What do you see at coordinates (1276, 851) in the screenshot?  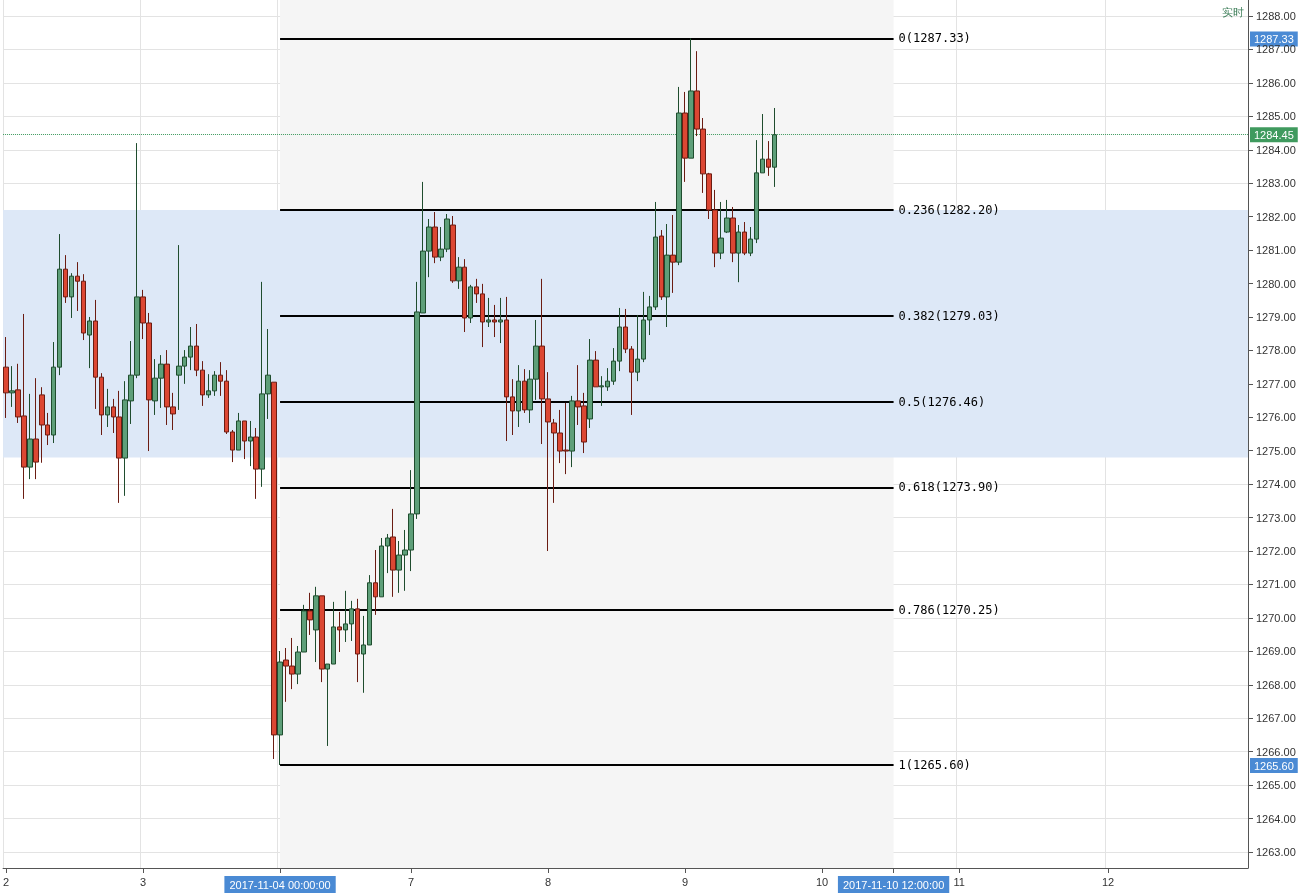 I see `y-tick-label: 1263.00` at bounding box center [1276, 851].